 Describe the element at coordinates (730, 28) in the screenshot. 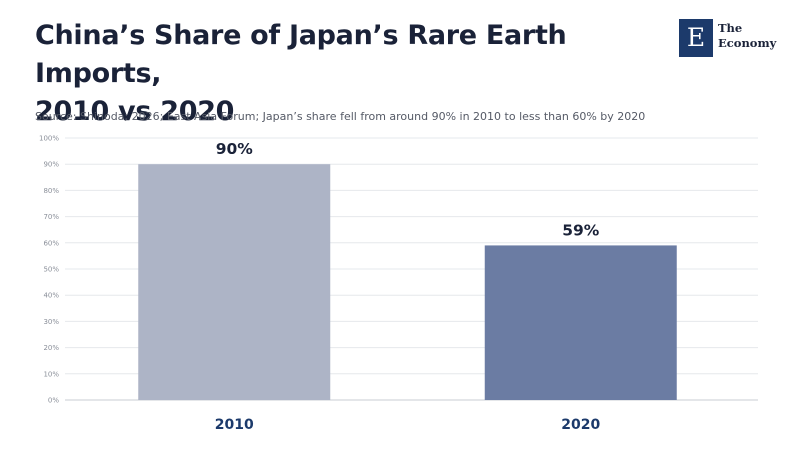

I see `logo-line-1: The` at that location.